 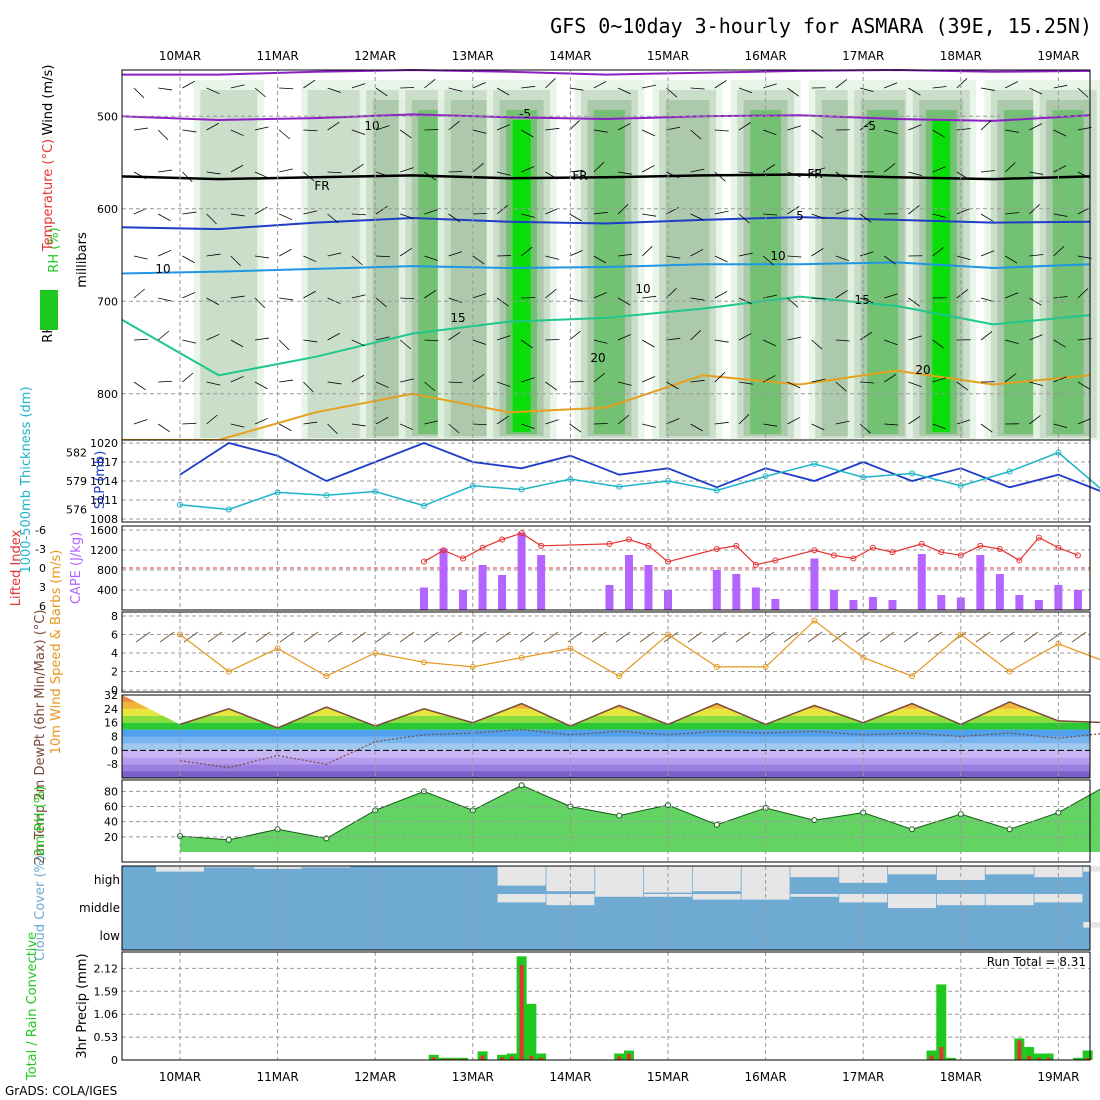 I want to click on wind-speed-line, so click(x=639, y=648).